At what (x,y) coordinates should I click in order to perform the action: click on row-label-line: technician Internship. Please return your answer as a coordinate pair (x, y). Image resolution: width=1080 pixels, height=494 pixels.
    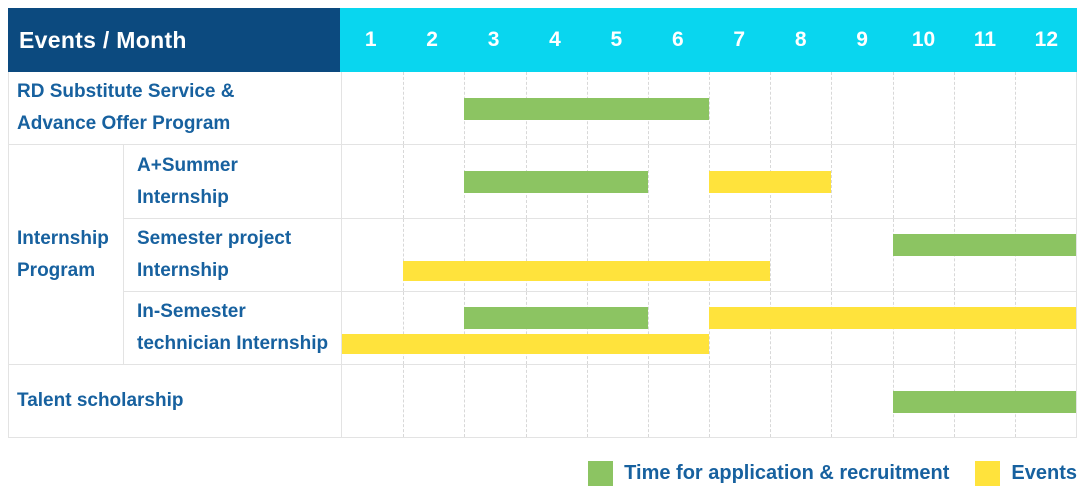
    Looking at the image, I should click on (233, 343).